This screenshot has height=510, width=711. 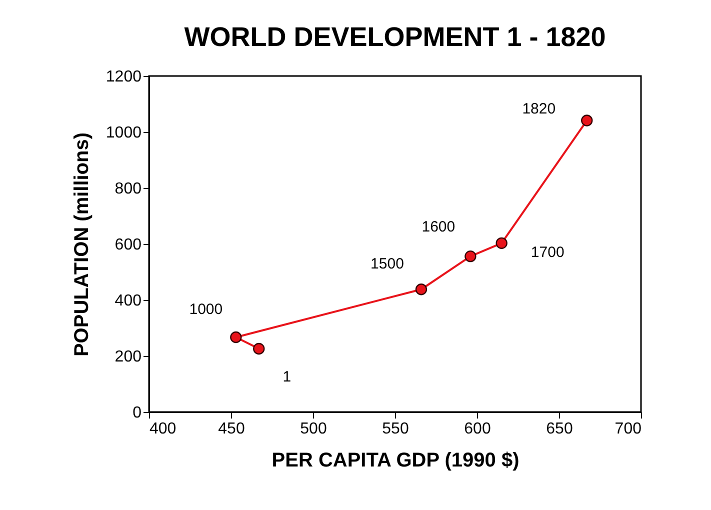 What do you see at coordinates (128, 189) in the screenshot?
I see `y-tick-label: 800` at bounding box center [128, 189].